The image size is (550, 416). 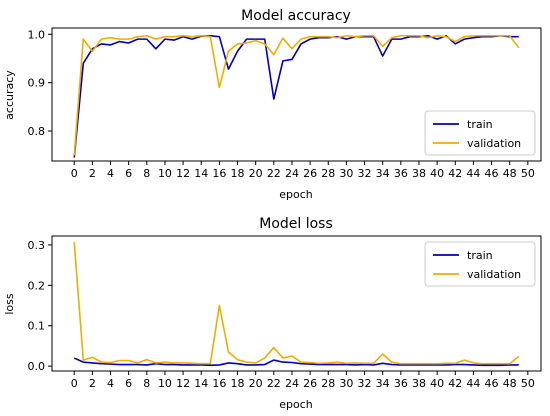 What do you see at coordinates (183, 173) in the screenshot?
I see `accuracy-x-tick-label: 12` at bounding box center [183, 173].